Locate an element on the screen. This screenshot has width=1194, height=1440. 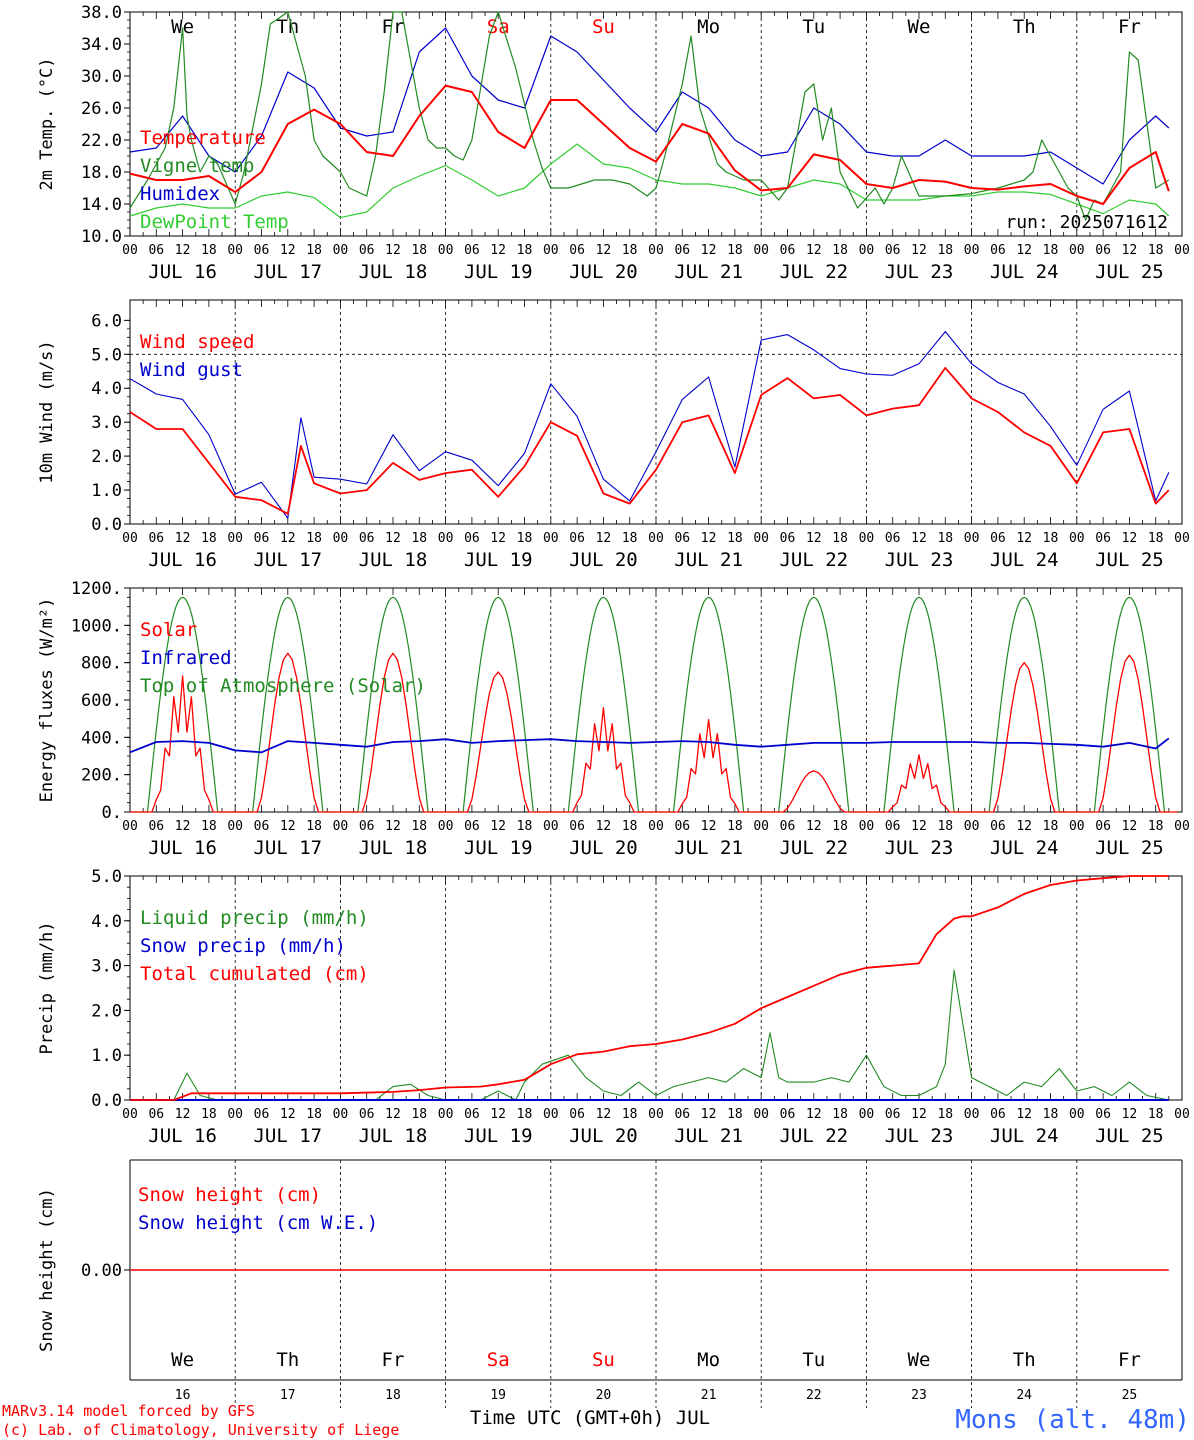
legend-entry: Infrared is located at coordinates (186, 658).